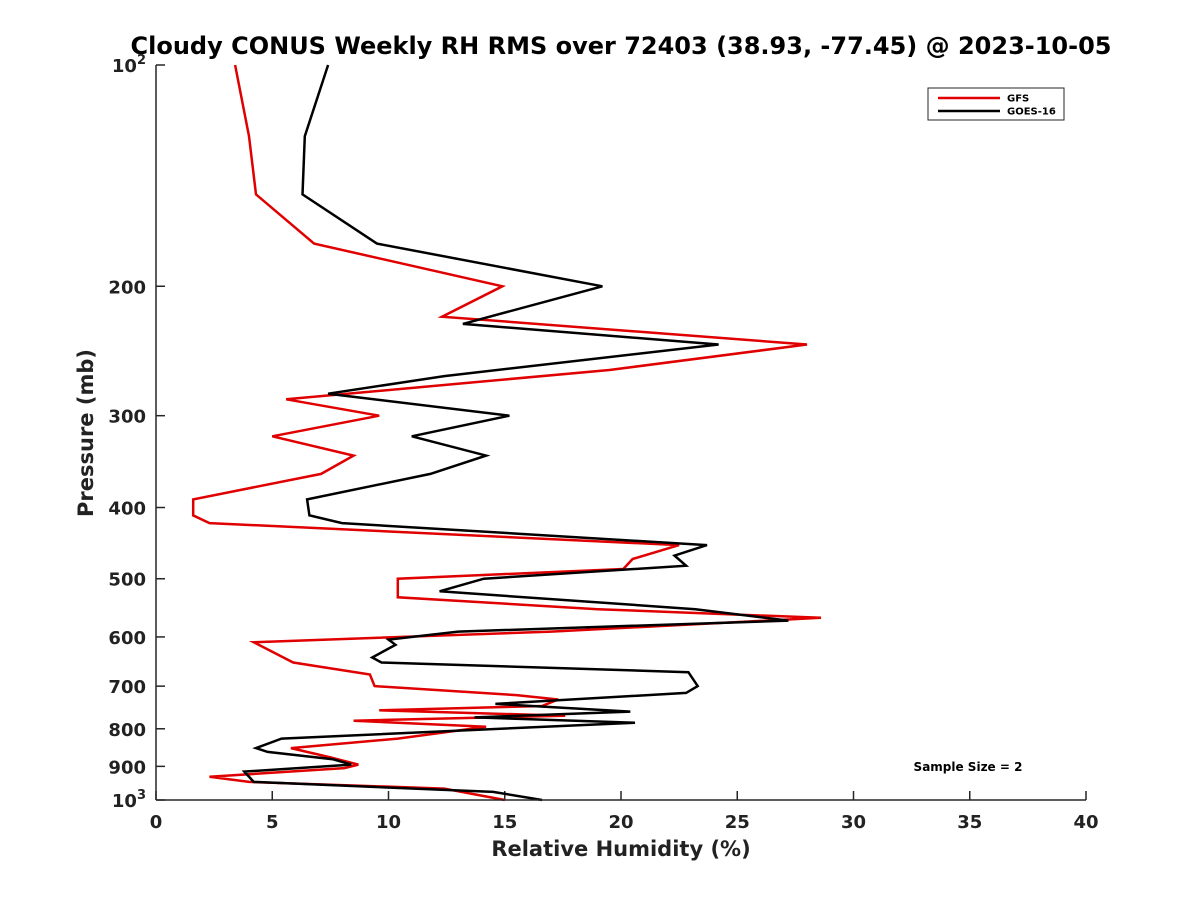  I want to click on y-tick-label: 10³, so click(129, 800).